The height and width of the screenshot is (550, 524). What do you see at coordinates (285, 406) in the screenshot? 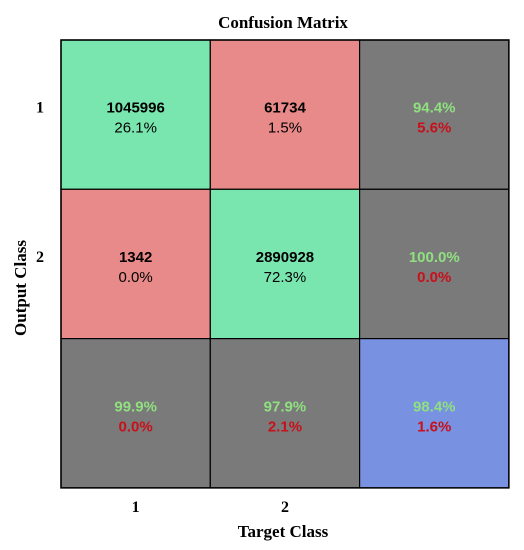
I see `cell-r3-c2-correct-rate: 97.9%` at bounding box center [285, 406].